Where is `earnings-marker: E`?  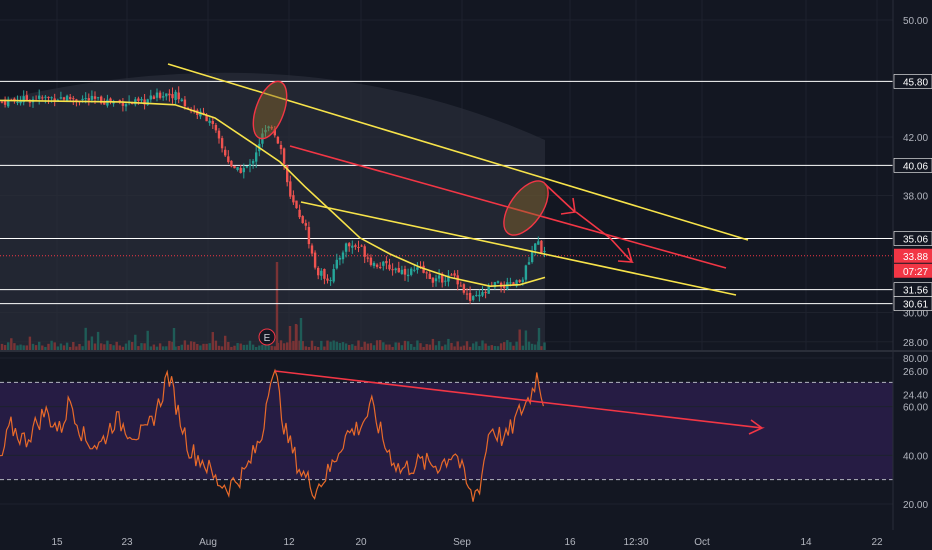 earnings-marker: E is located at coordinates (267, 337).